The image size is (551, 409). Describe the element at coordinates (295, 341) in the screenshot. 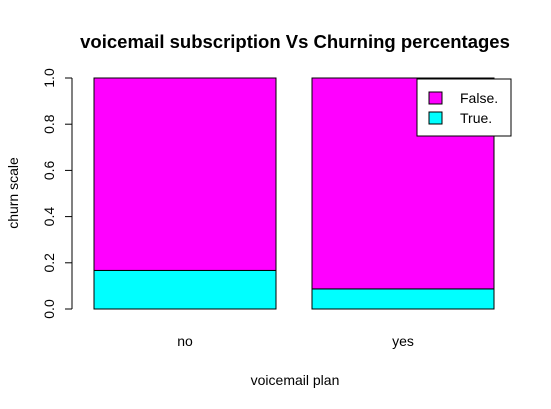

I see `x-tick-labels: no yes` at that location.